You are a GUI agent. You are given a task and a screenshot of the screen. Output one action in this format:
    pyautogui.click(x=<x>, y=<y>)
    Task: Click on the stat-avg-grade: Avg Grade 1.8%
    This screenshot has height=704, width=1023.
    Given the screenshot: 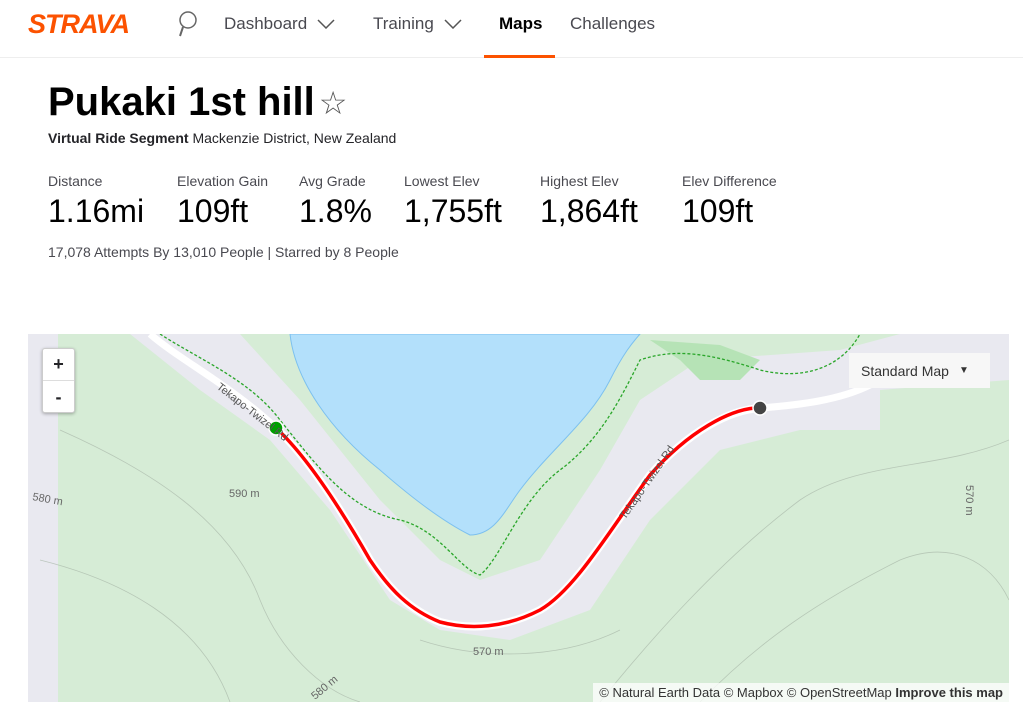 What is the action you would take?
    pyautogui.click(x=335, y=201)
    